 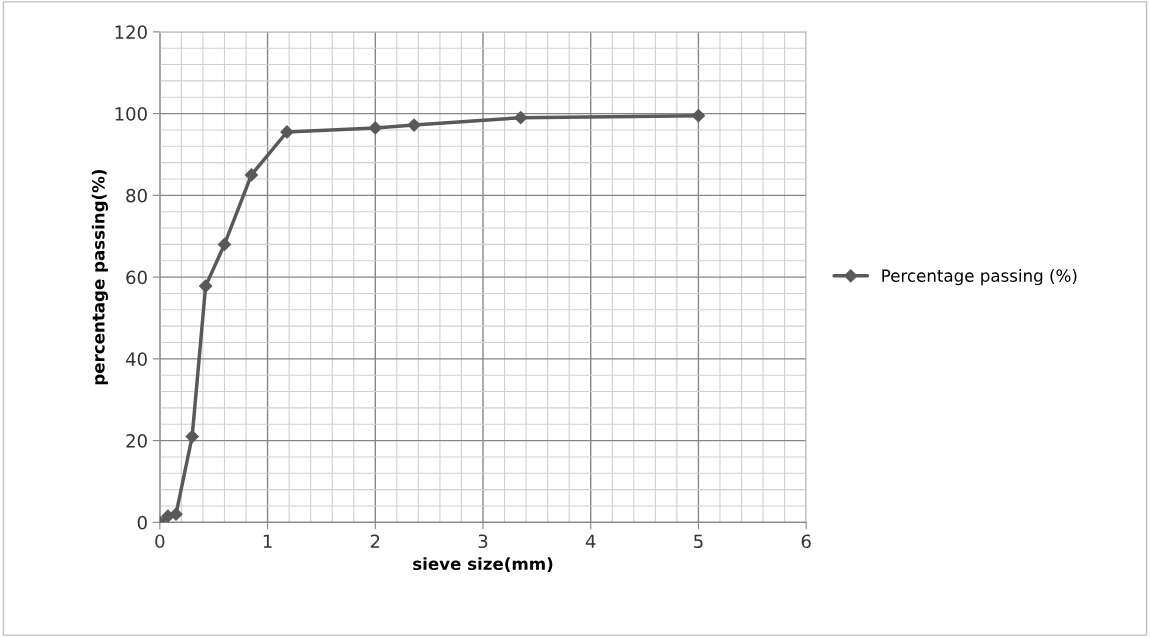 I want to click on y-tick-label: 100, so click(x=131, y=114).